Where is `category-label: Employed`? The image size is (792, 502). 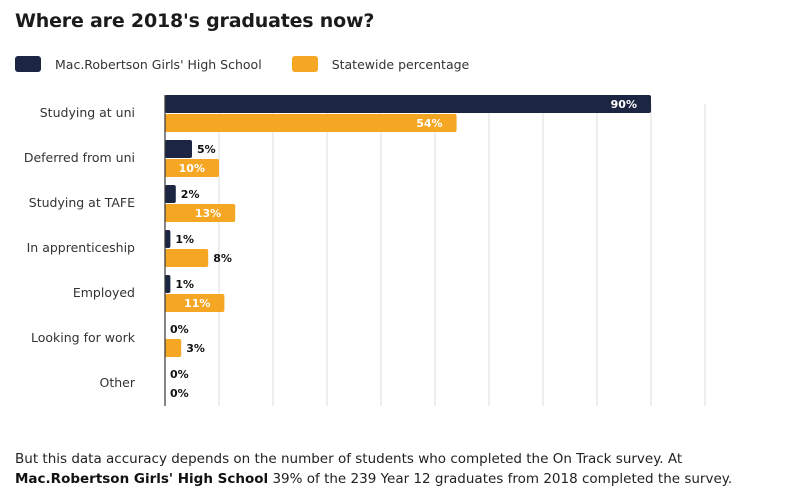 category-label: Employed is located at coordinates (104, 292).